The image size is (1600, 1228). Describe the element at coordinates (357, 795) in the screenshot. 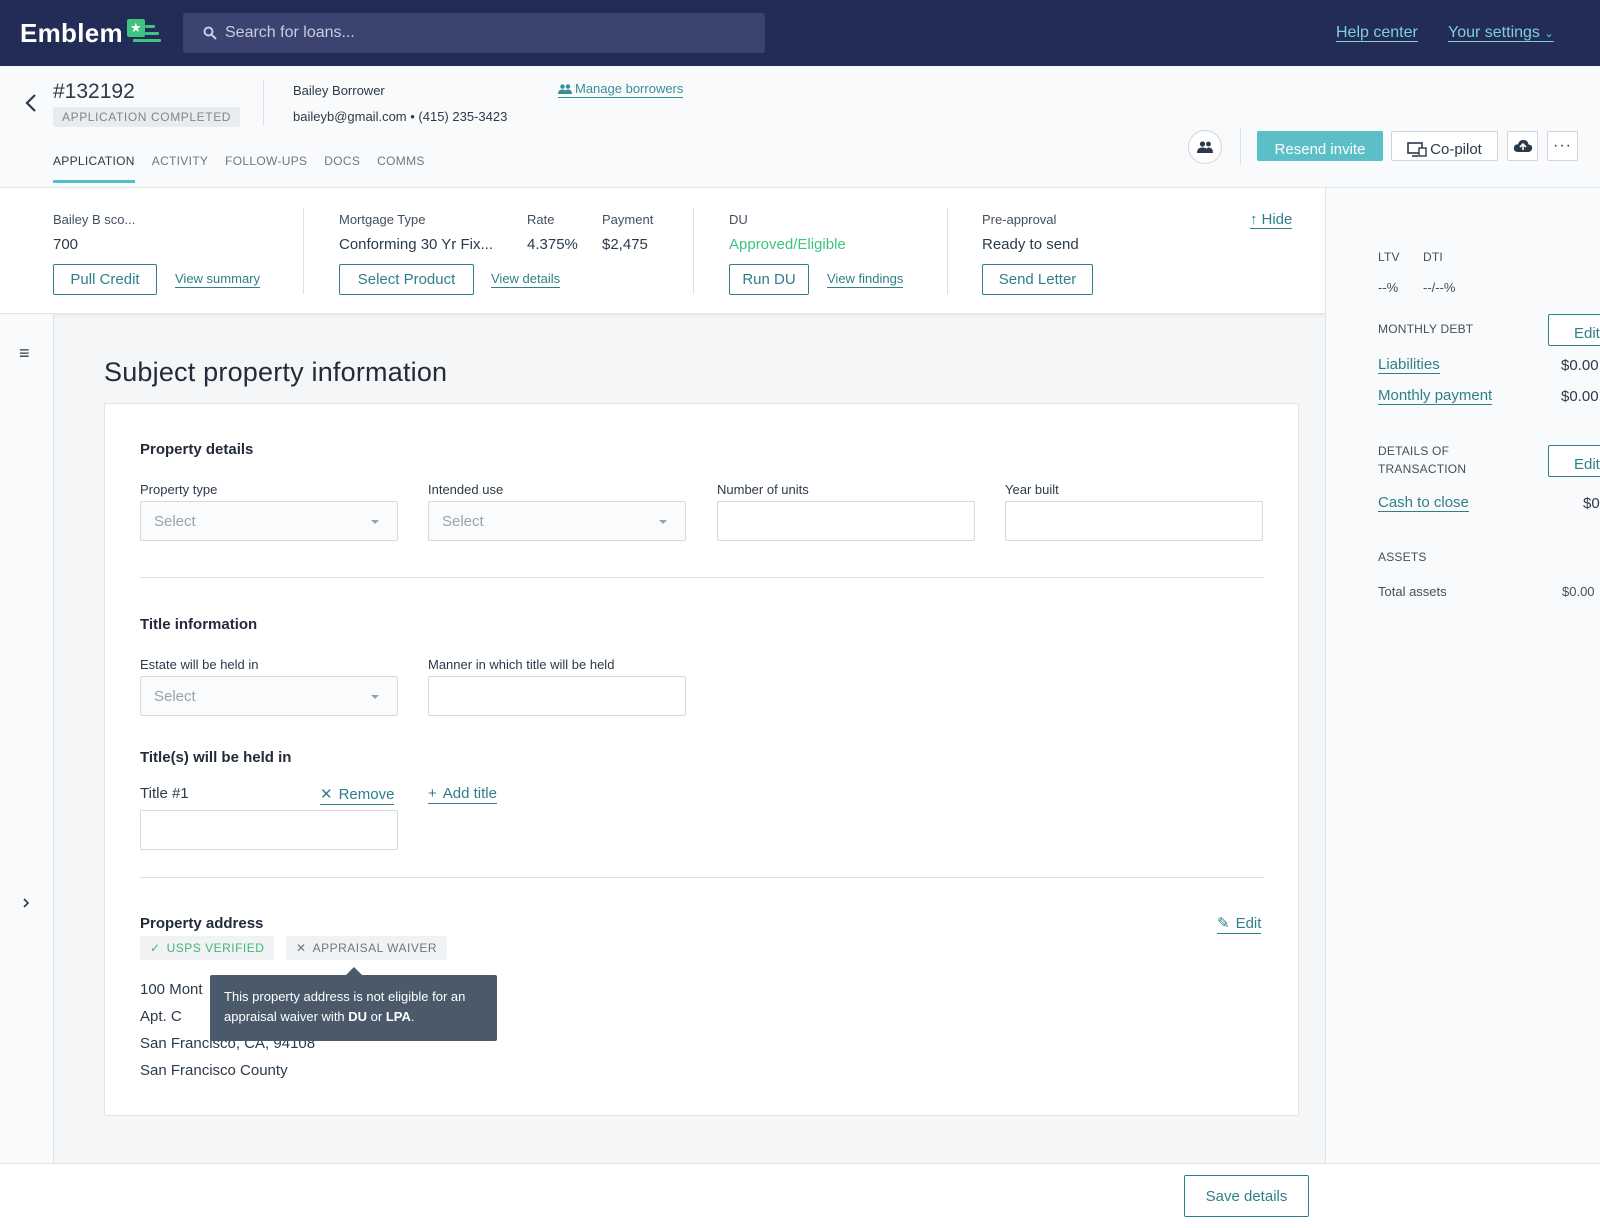

I see `remove-title-link: ✕ Remove` at that location.